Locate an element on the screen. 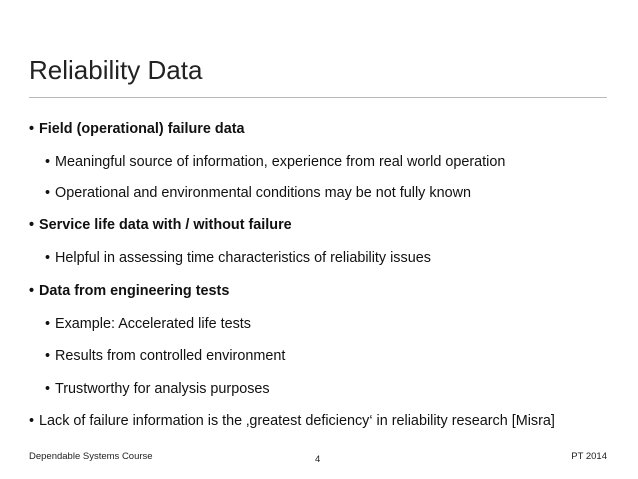 The width and height of the screenshot is (638, 479). sub-bullet-item: • Results from controlled environment is located at coordinates (165, 356).